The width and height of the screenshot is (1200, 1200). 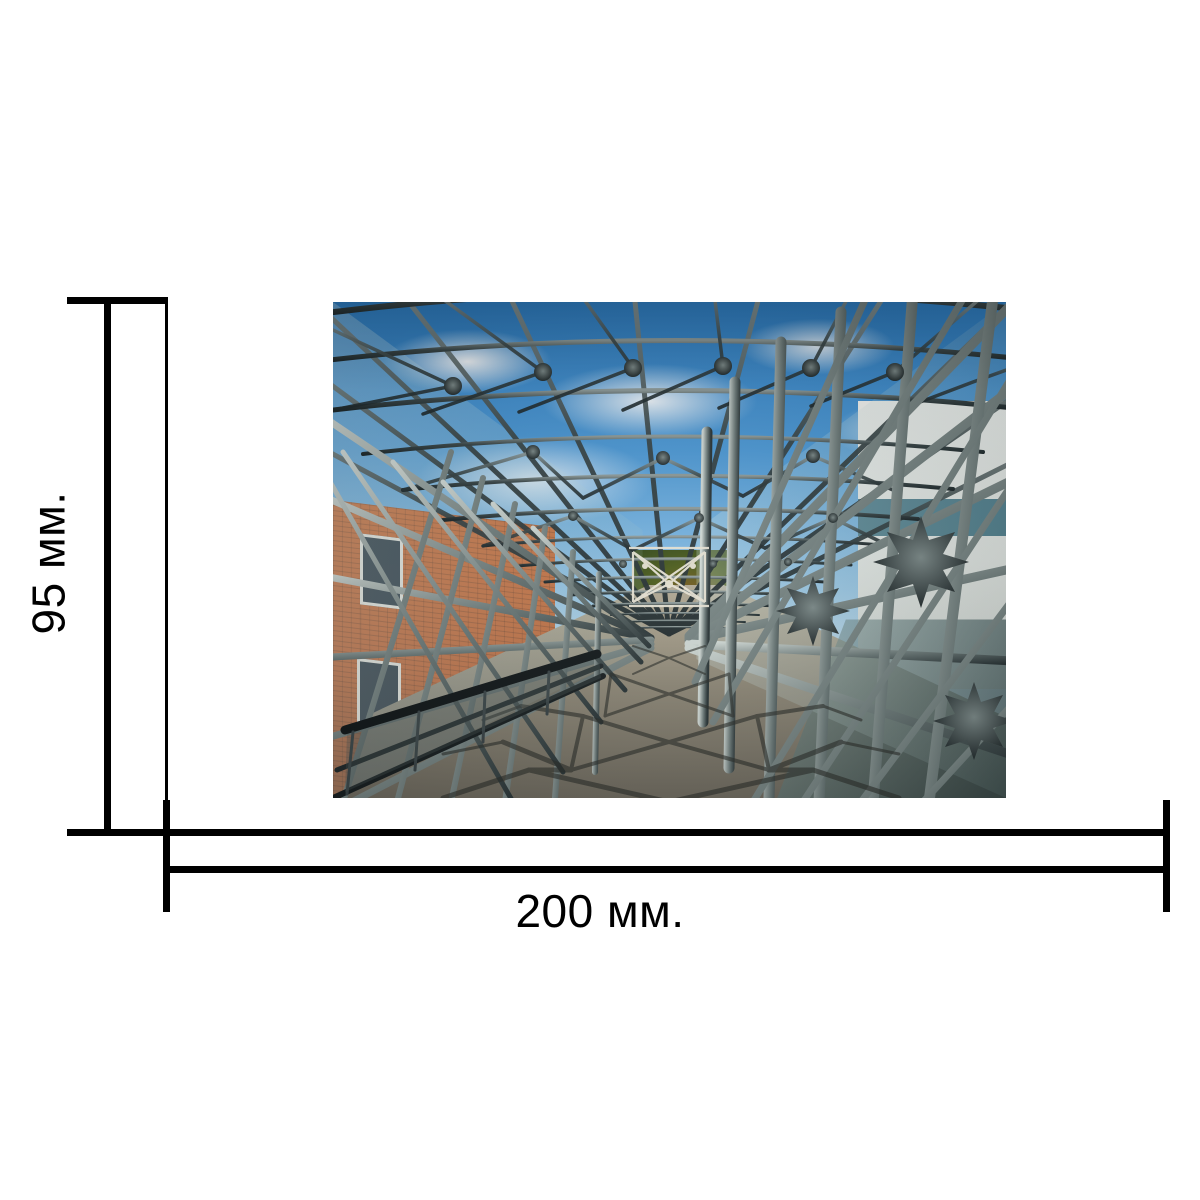 I want to click on width-dimension-line, so click(x=666, y=869).